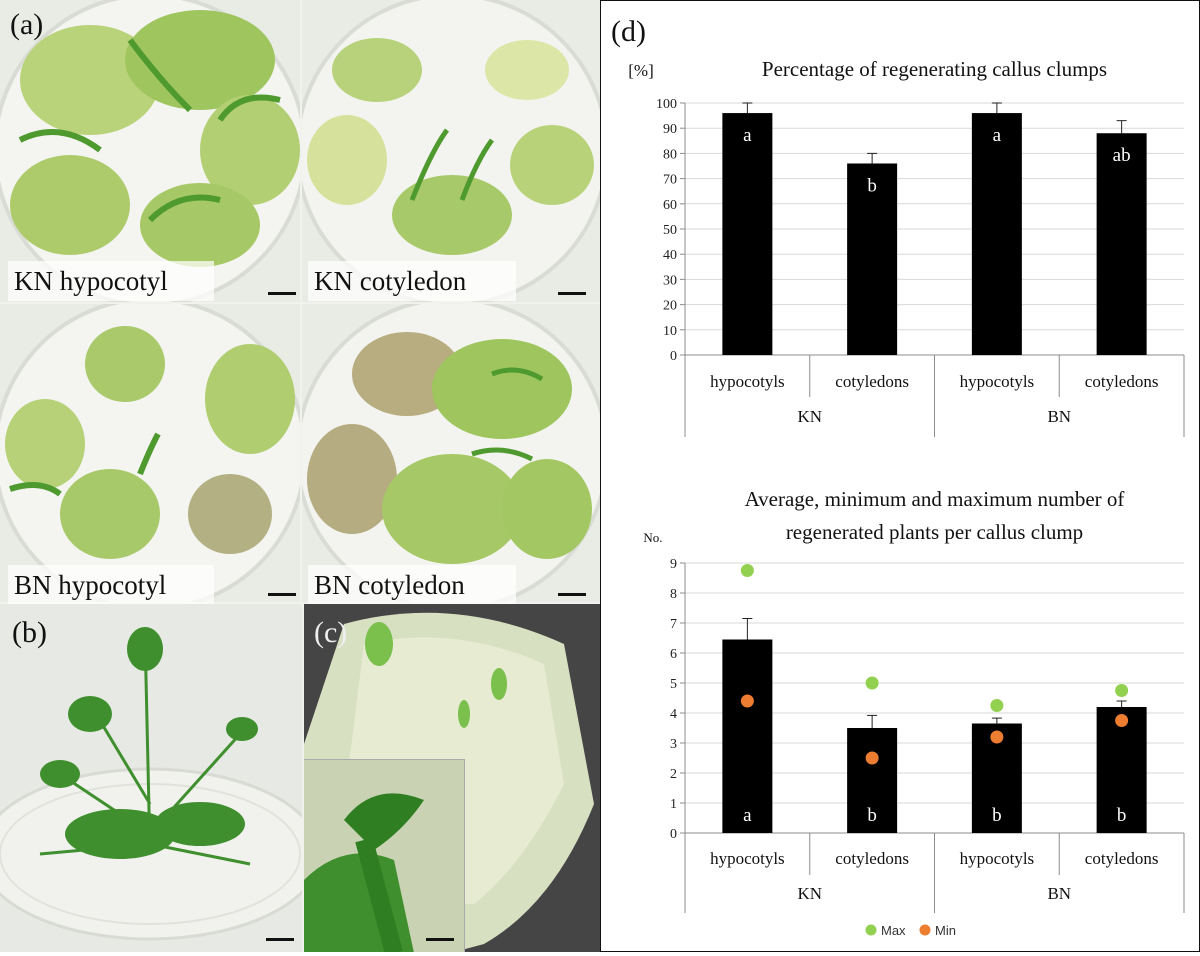 The height and width of the screenshot is (956, 1200). I want to click on y-tick-label: 80, so click(670, 154).